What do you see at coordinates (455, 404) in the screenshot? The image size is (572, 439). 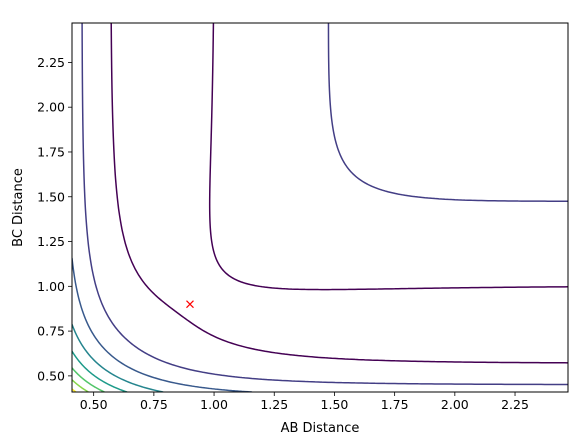 I see `x-tick-label: 2.00` at bounding box center [455, 404].